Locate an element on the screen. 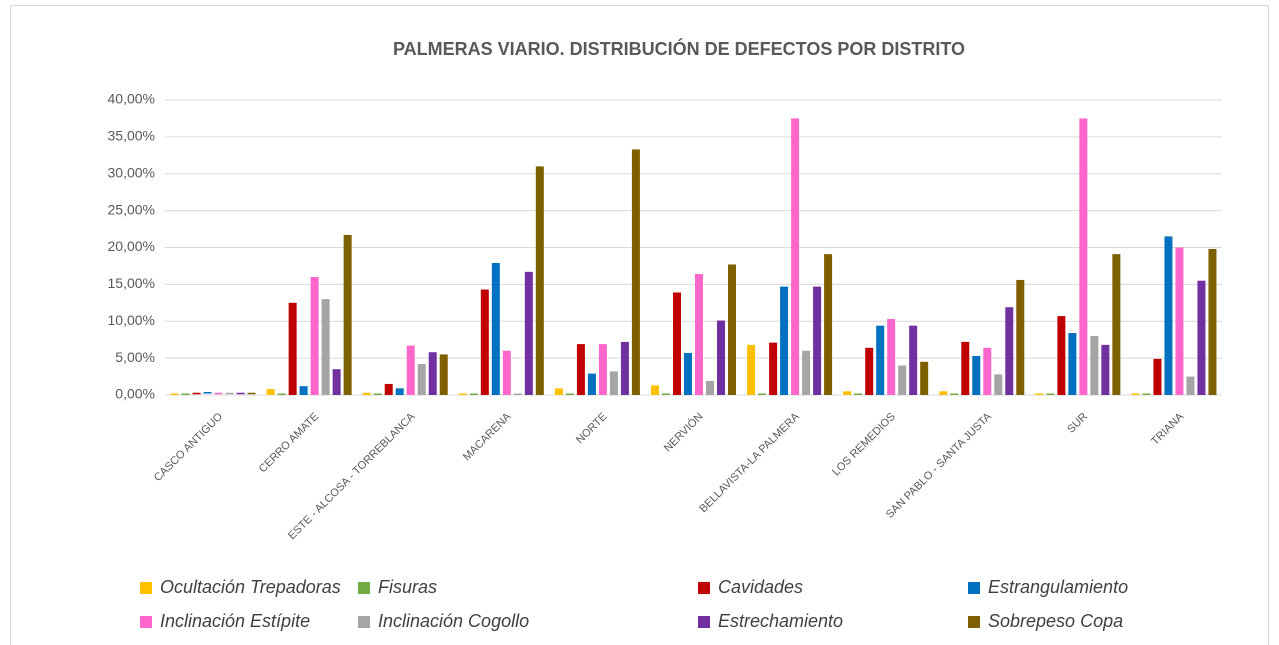 Image resolution: width=1279 pixels, height=645 pixels. y-tick-label: 0,00% is located at coordinates (135, 394).